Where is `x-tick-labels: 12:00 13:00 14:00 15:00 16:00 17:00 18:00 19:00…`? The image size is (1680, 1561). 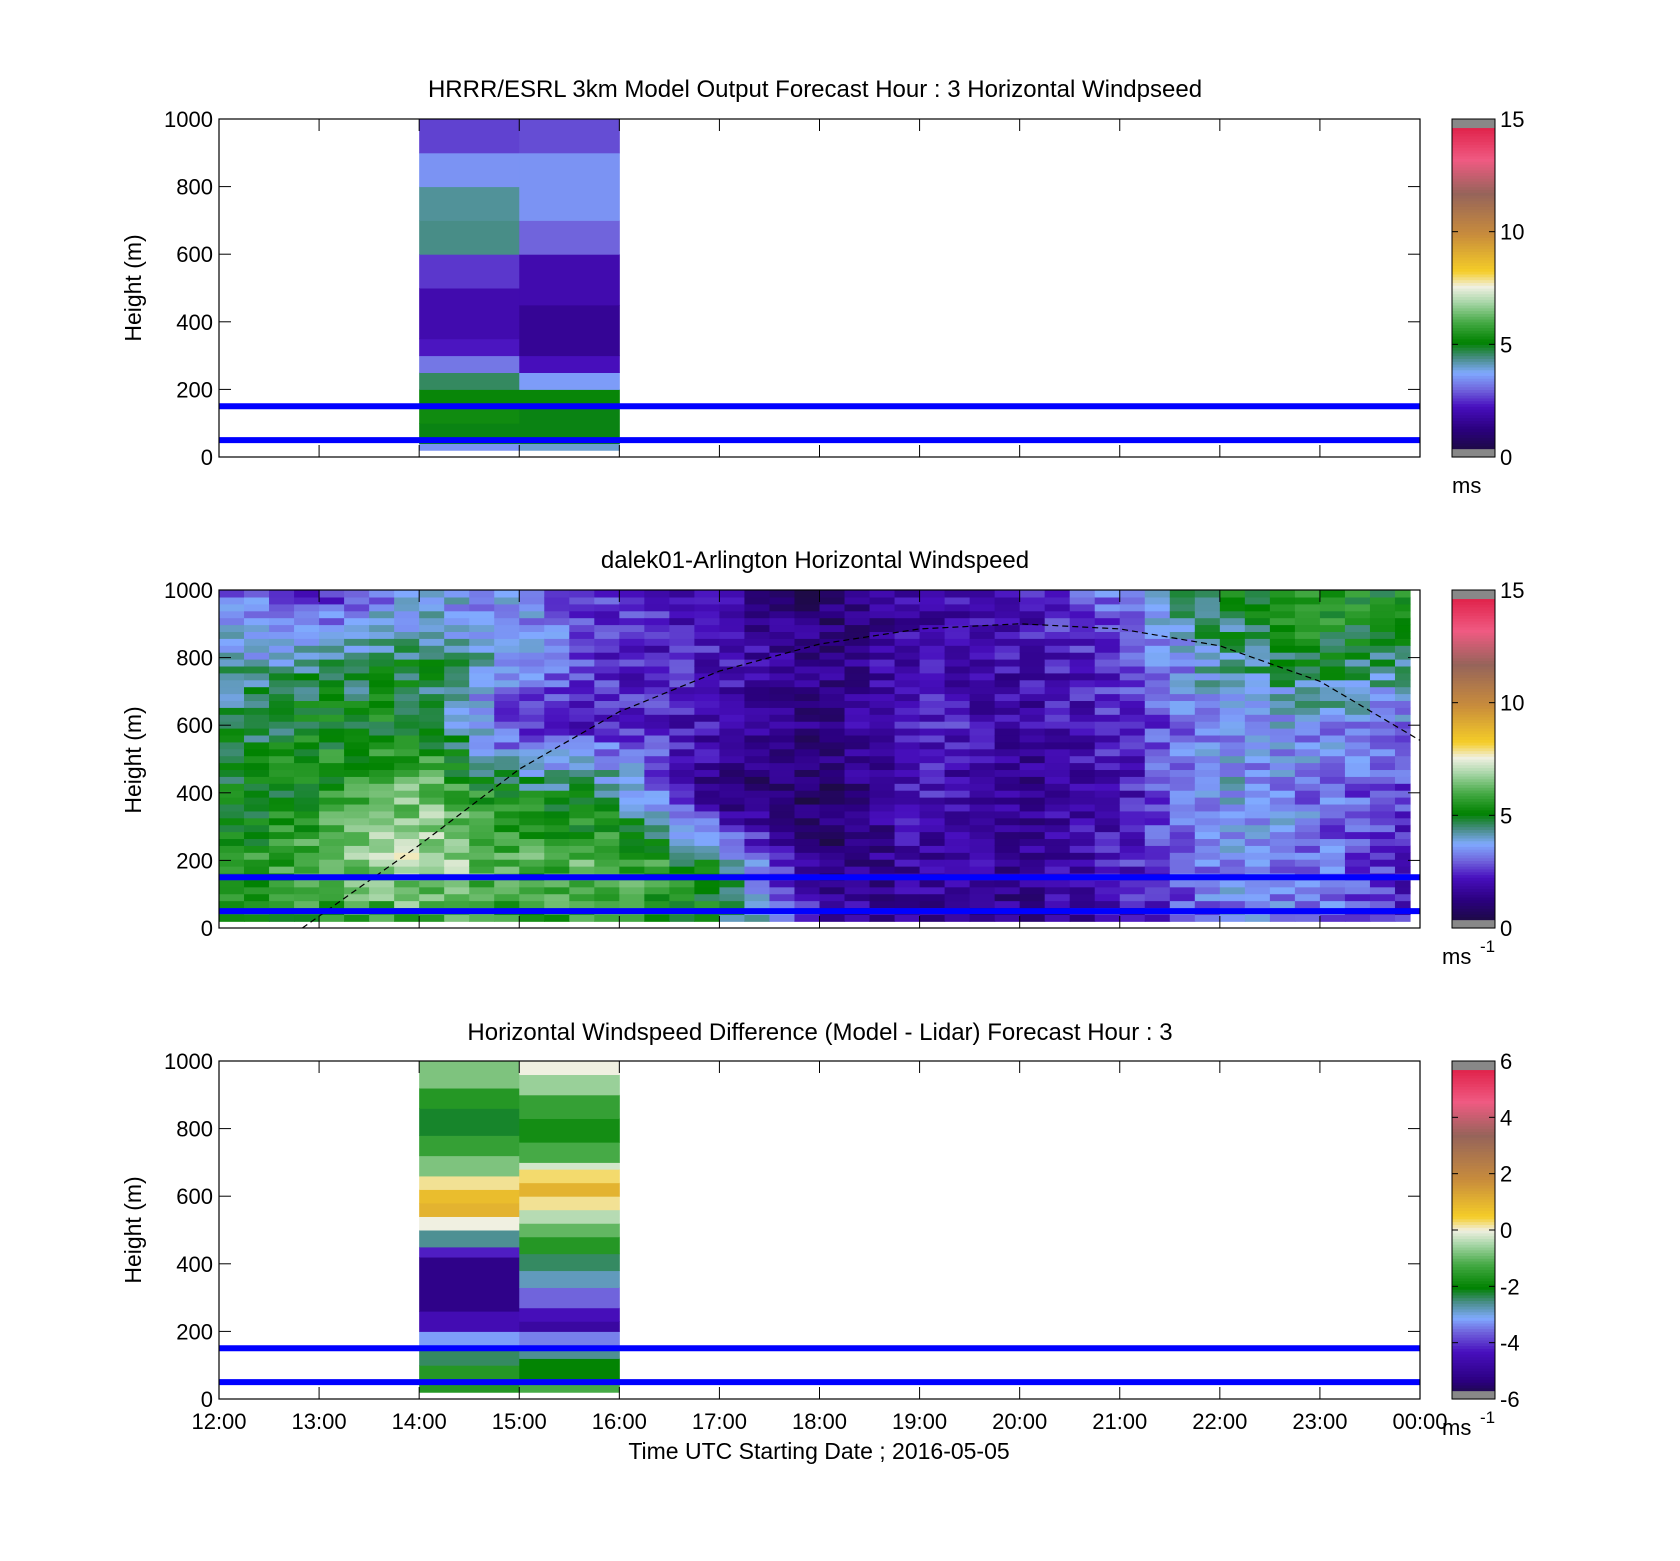
x-tick-labels: 12:00 13:00 14:00 15:00 16:00 17:00 18:00 19:00… is located at coordinates (819, 1421).